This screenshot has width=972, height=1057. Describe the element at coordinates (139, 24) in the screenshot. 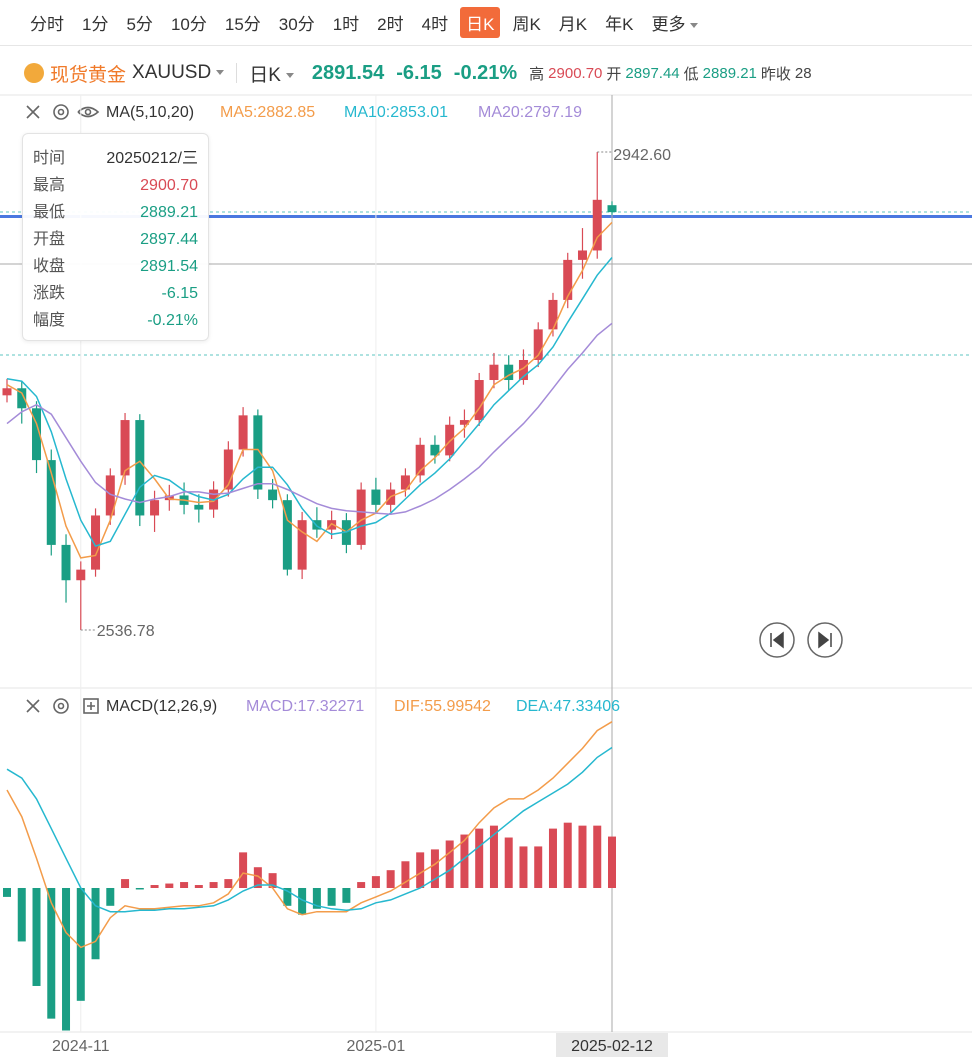

I see `period-button: 5分` at that location.